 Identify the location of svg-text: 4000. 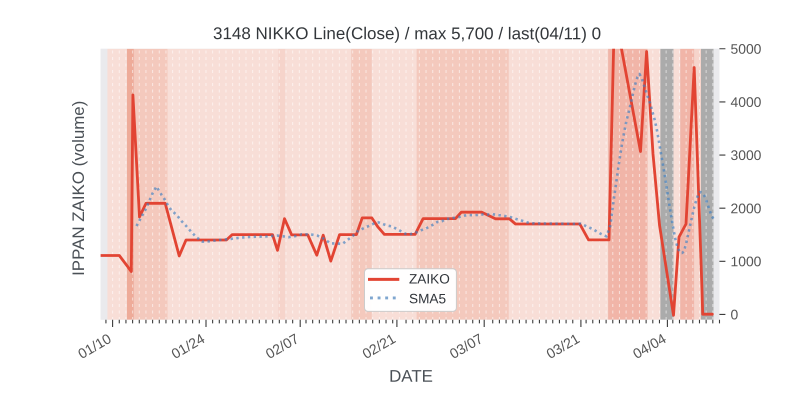
(745, 102).